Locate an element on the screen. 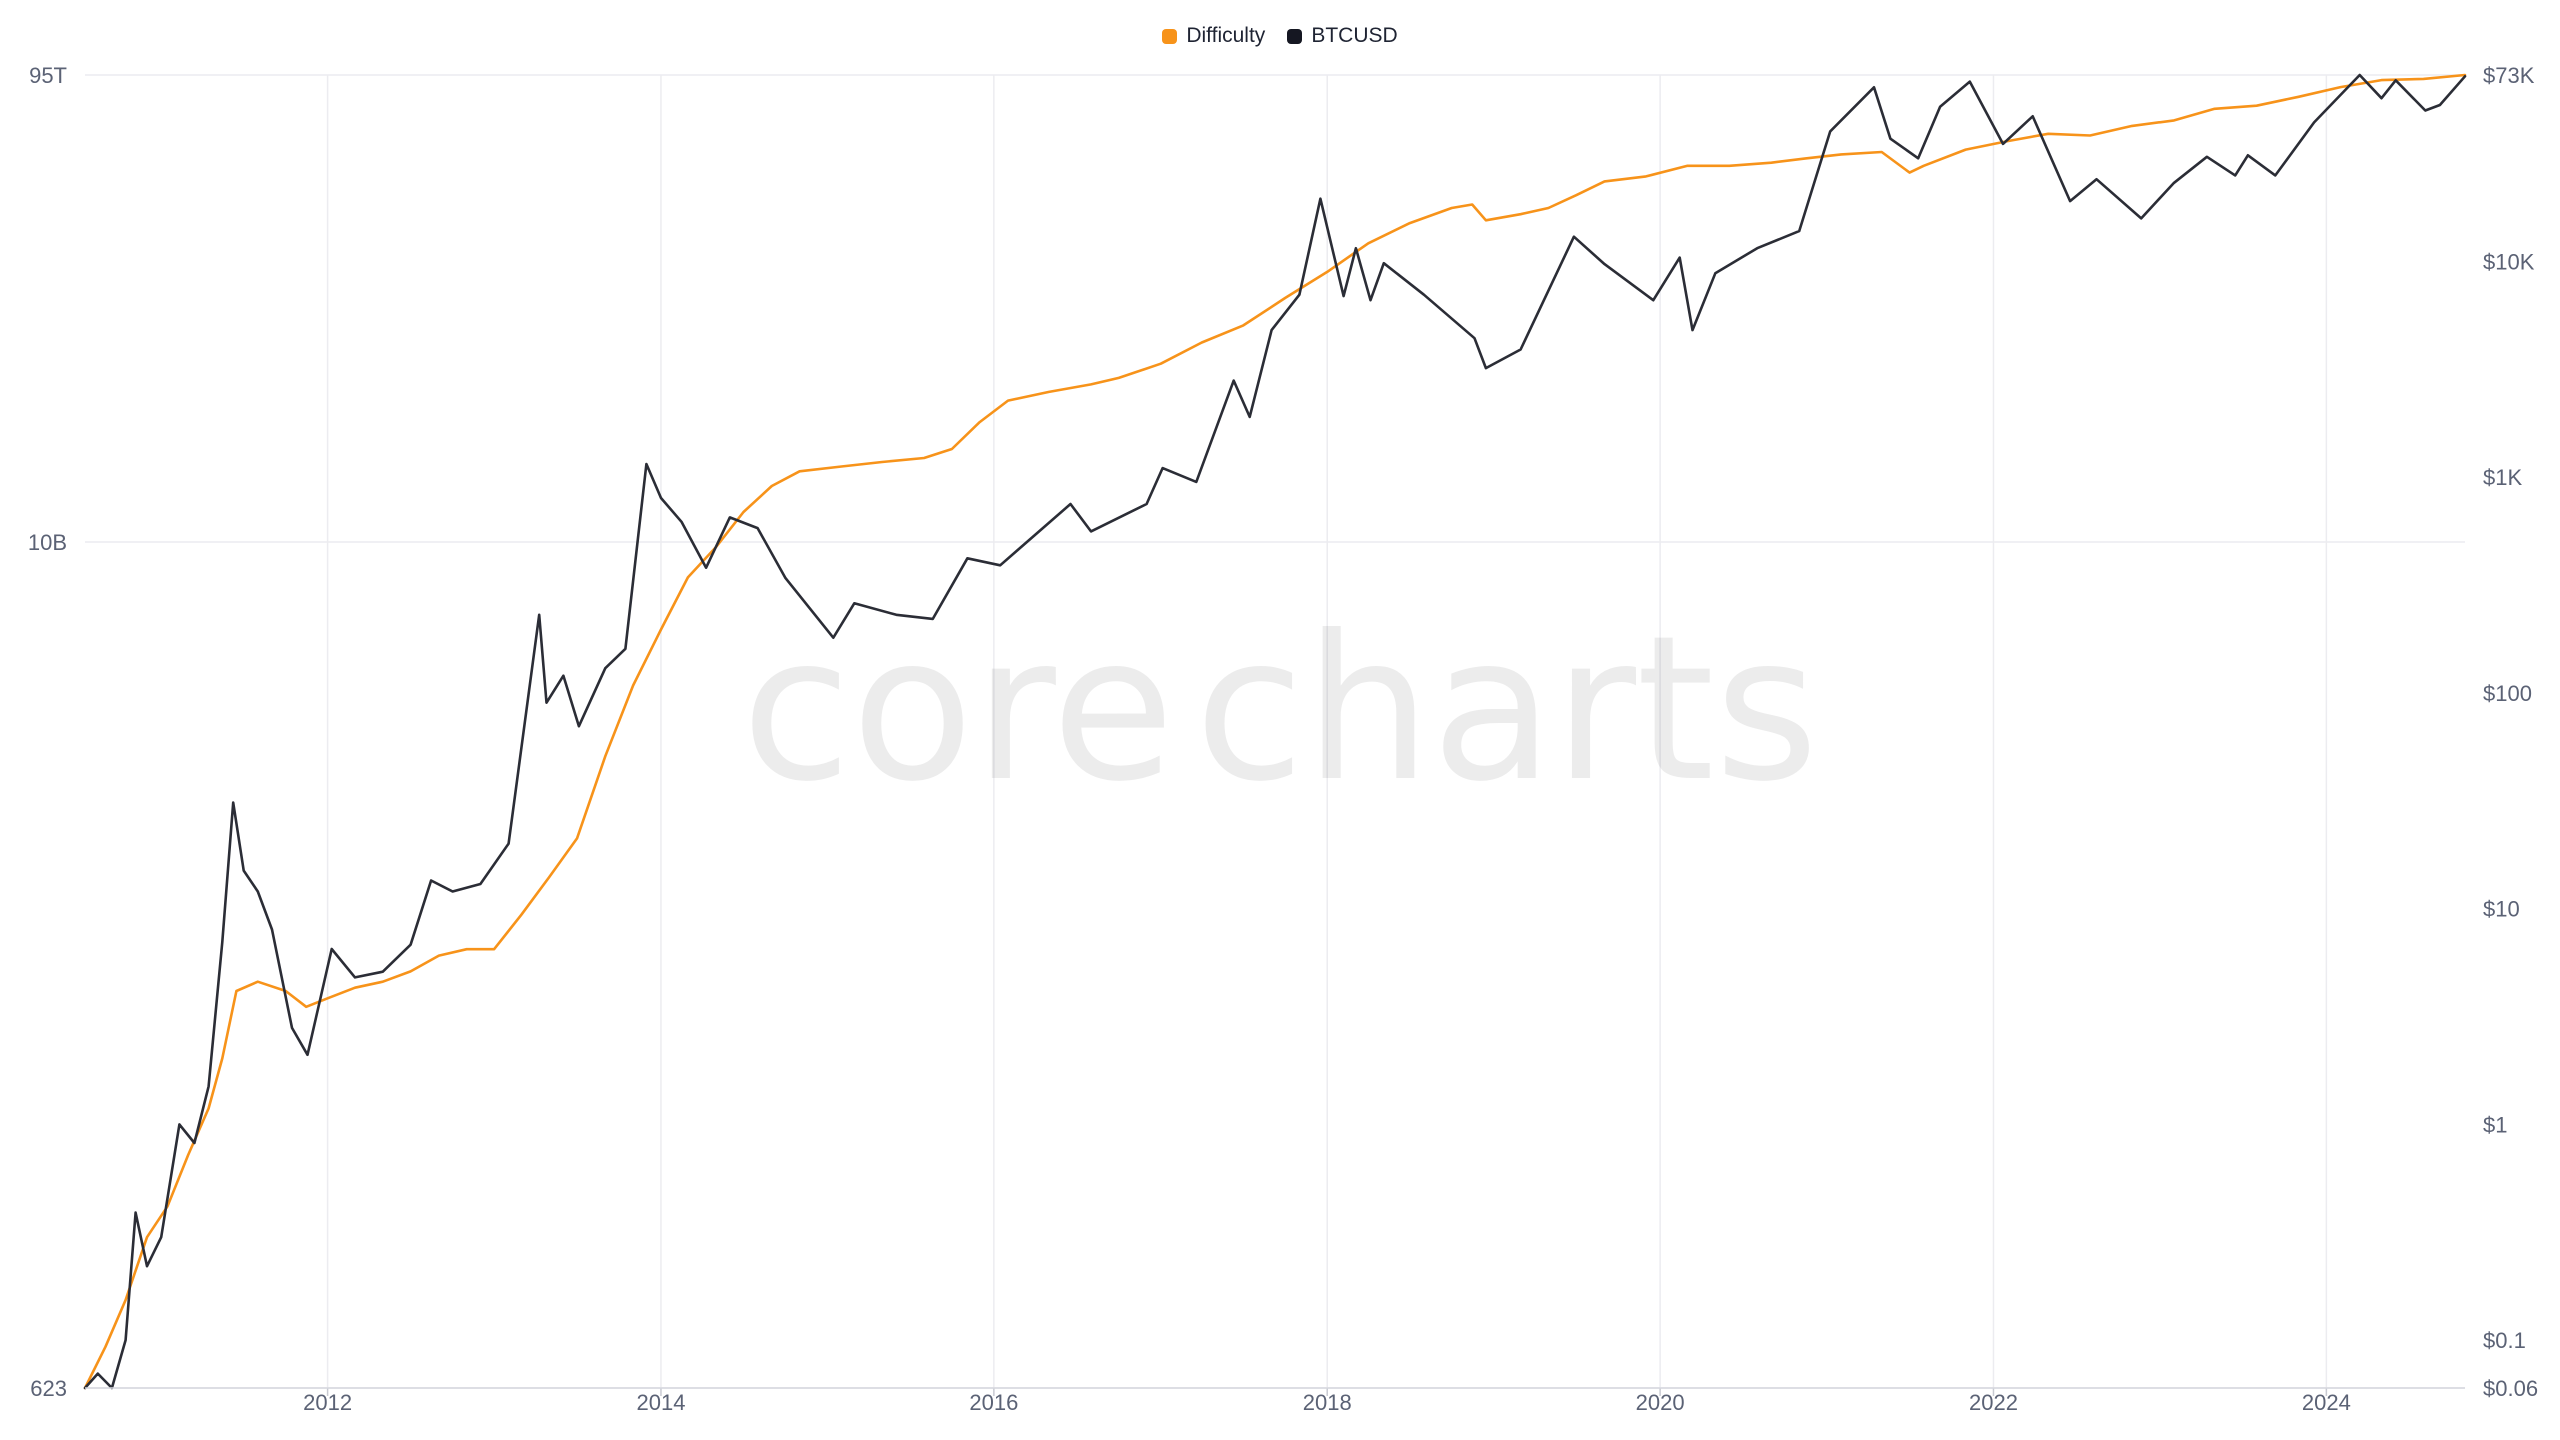  legend-item-difficulty: Difficulty is located at coordinates (1213, 36).